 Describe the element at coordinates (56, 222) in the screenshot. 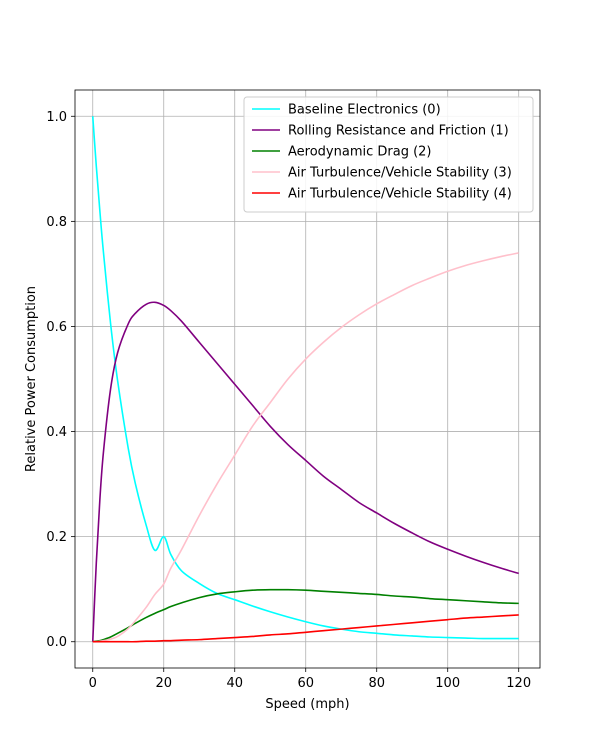

I see `y-tick-label: 0.8` at that location.